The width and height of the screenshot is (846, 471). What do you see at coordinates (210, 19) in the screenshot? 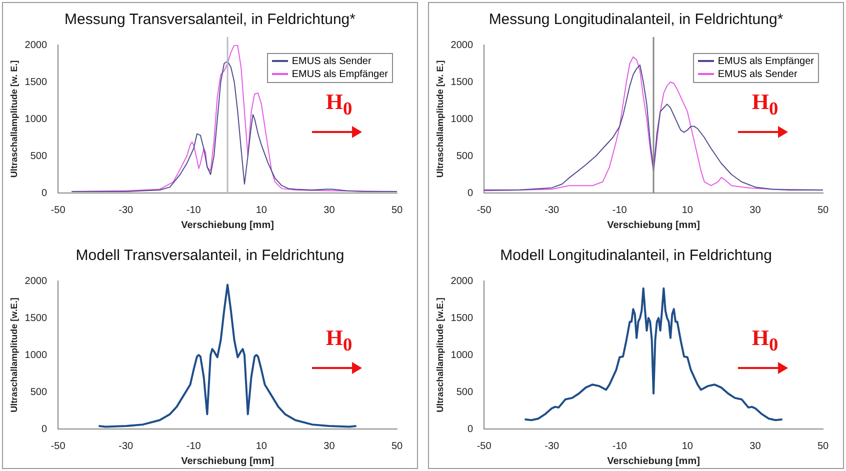
I see `chart-title: Messung Transversalanteil, in Feldrichtung*` at bounding box center [210, 19].